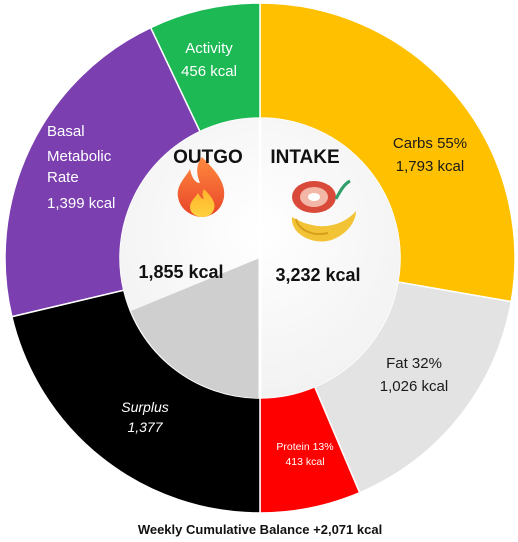 This screenshot has width=518, height=542. What do you see at coordinates (430, 143) in the screenshot?
I see `carbs-name-label: Carbs 55%` at bounding box center [430, 143].